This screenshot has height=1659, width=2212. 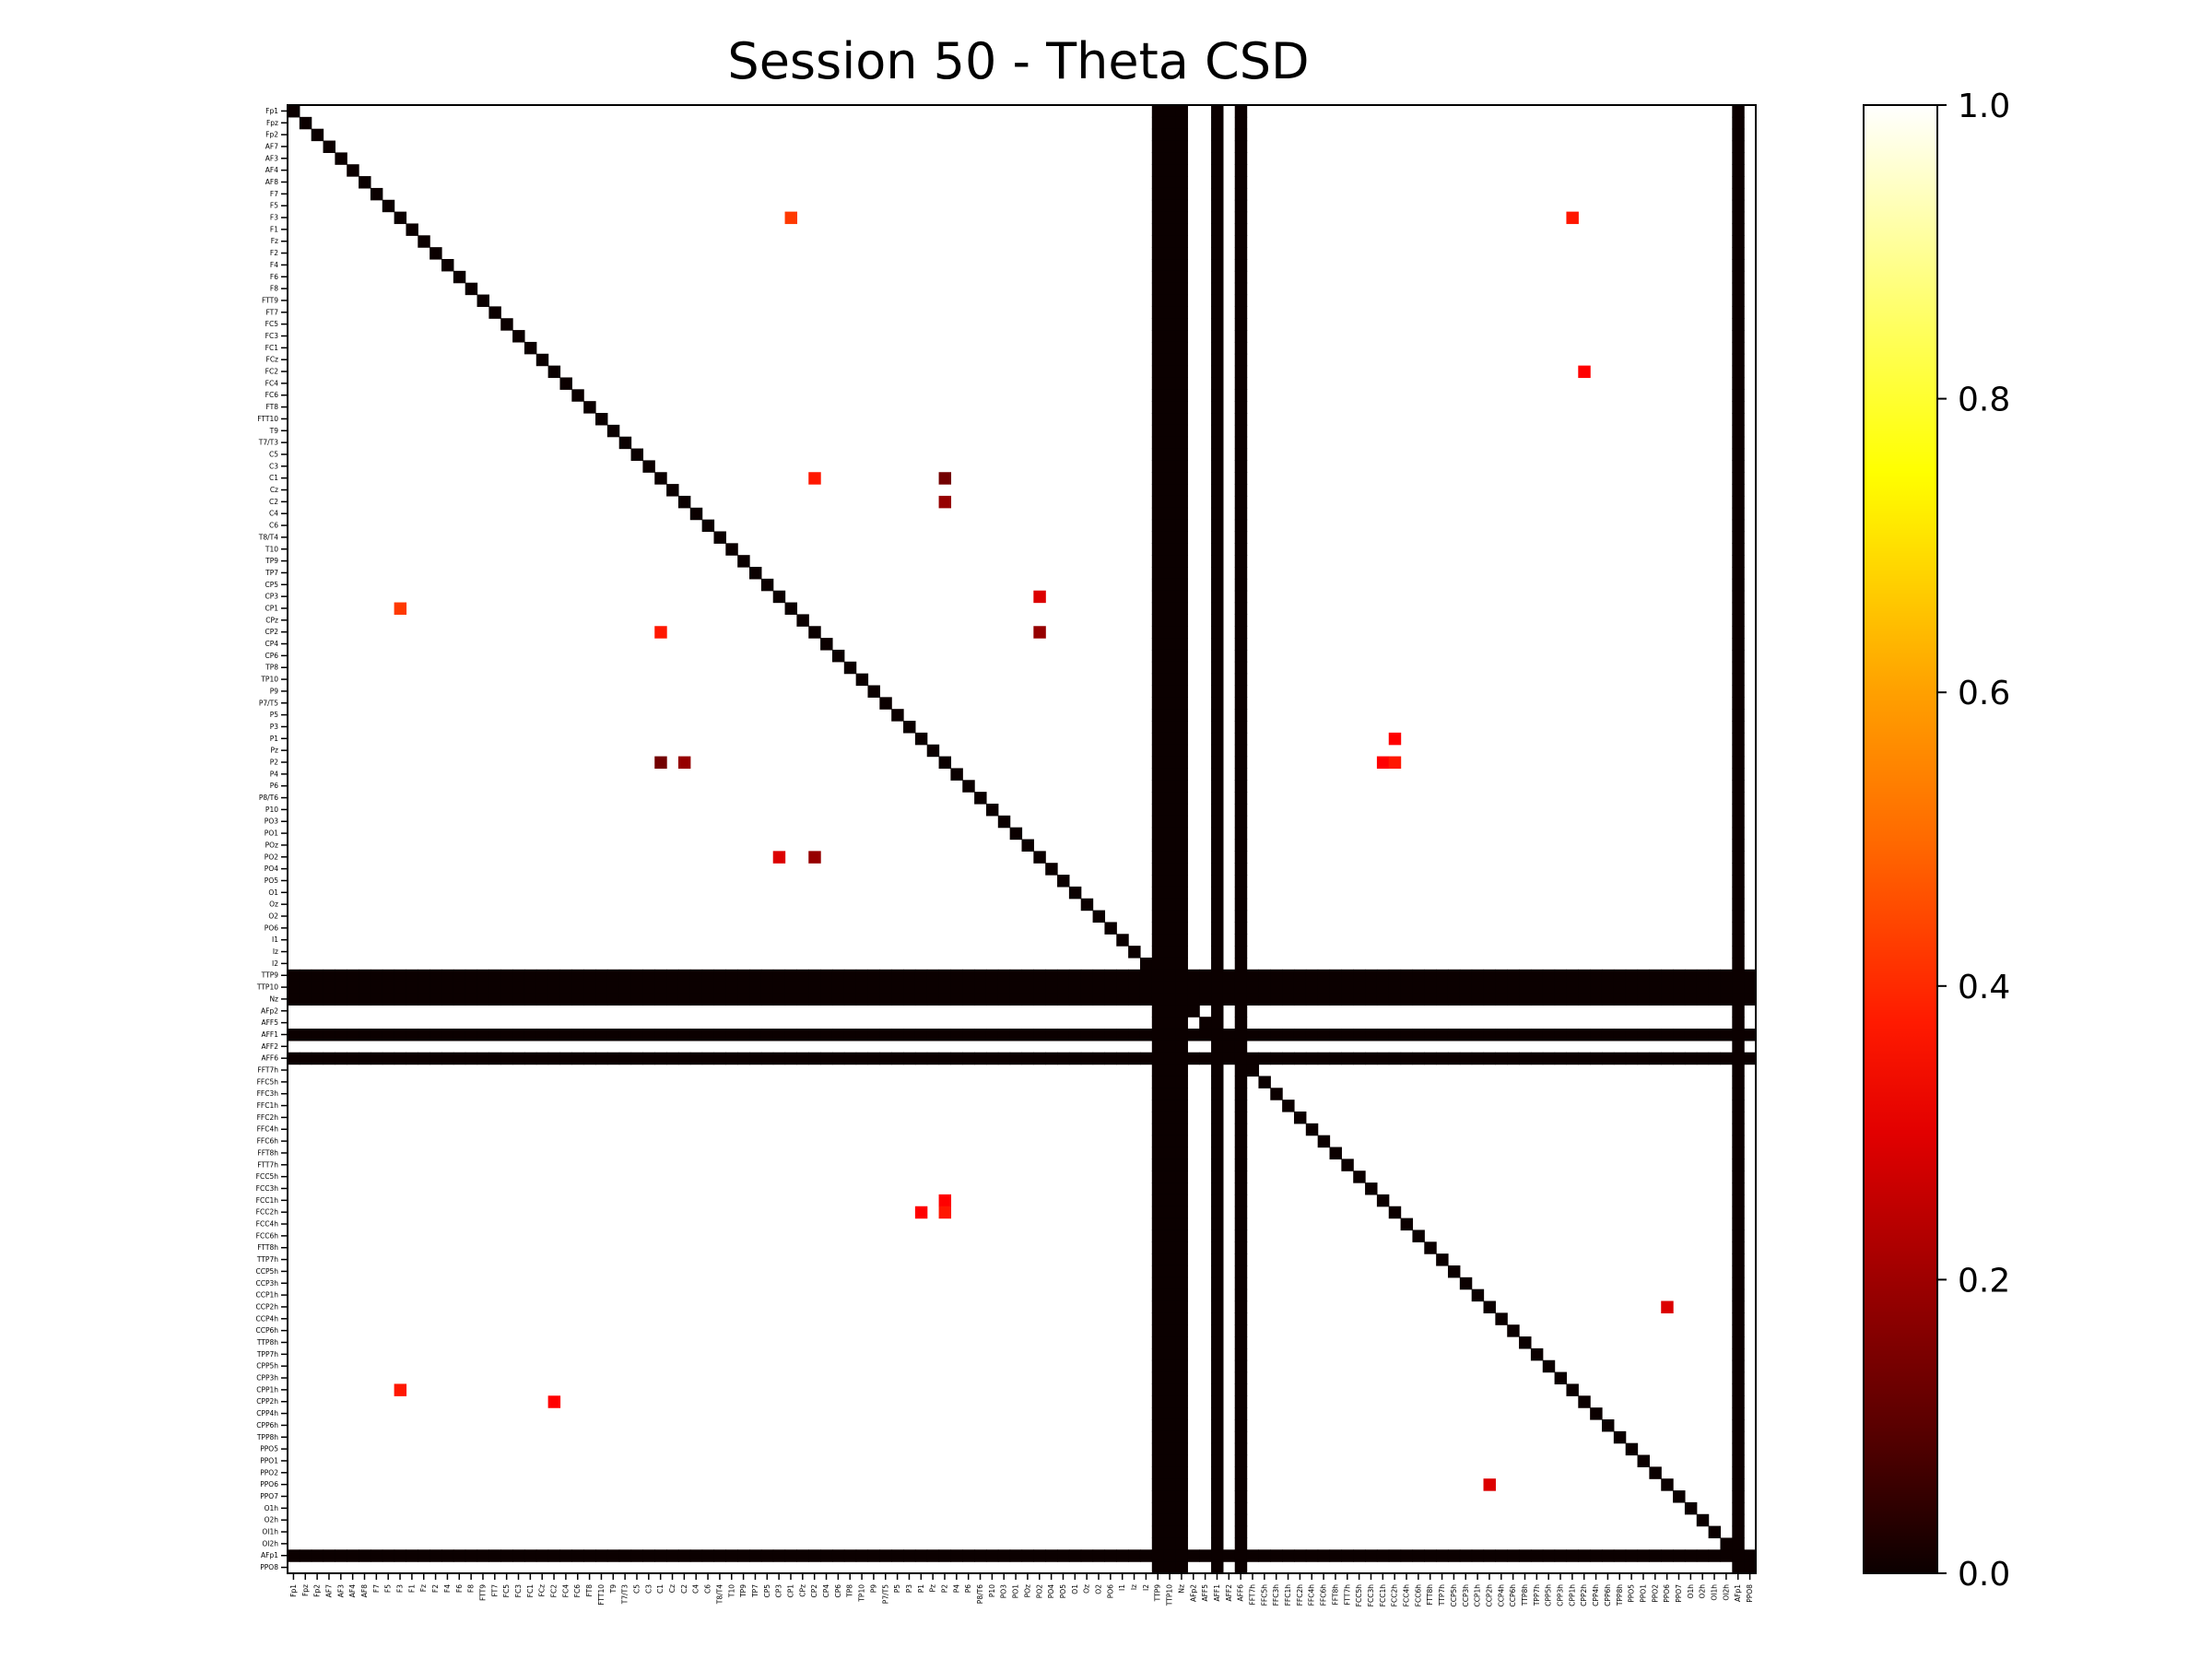 I want to click on x-tick-label: PO3, so click(x=1004, y=1591).